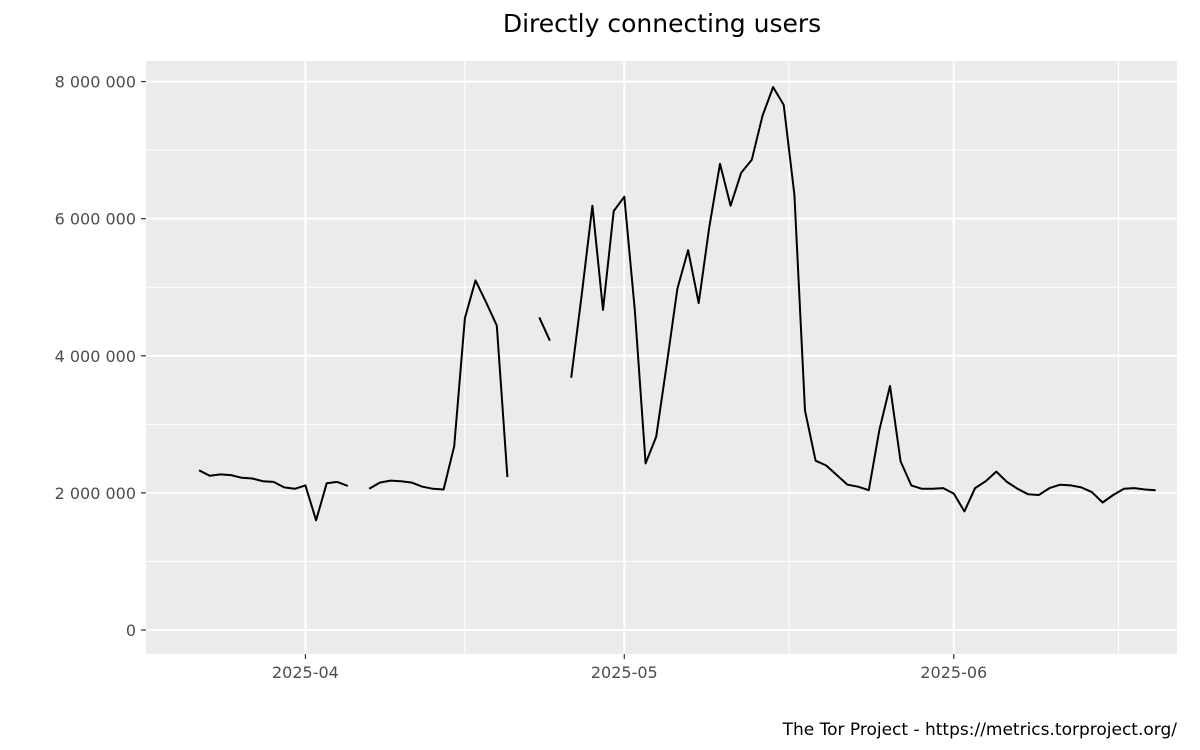 The image size is (1200, 750). I want to click on y-axis: 0 2 000 000 4 000 000 6 000 000 8 000 000, so click(100, 356).